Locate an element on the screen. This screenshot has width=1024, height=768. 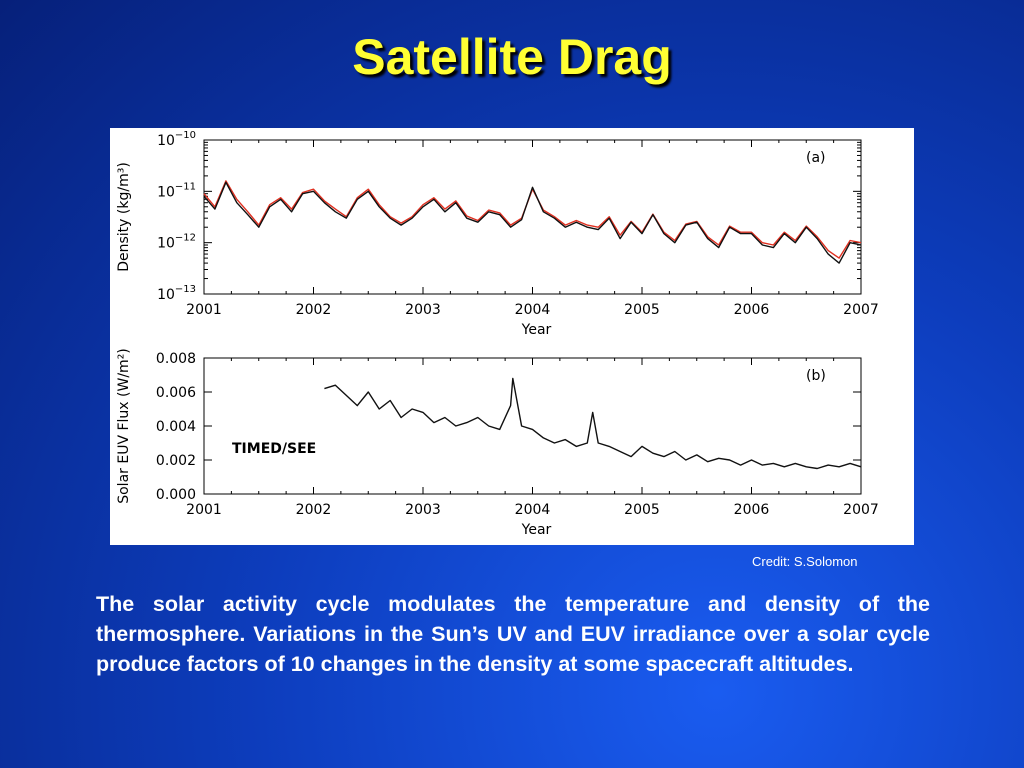
credit-text: Credit: S.Solomon is located at coordinates (805, 561).